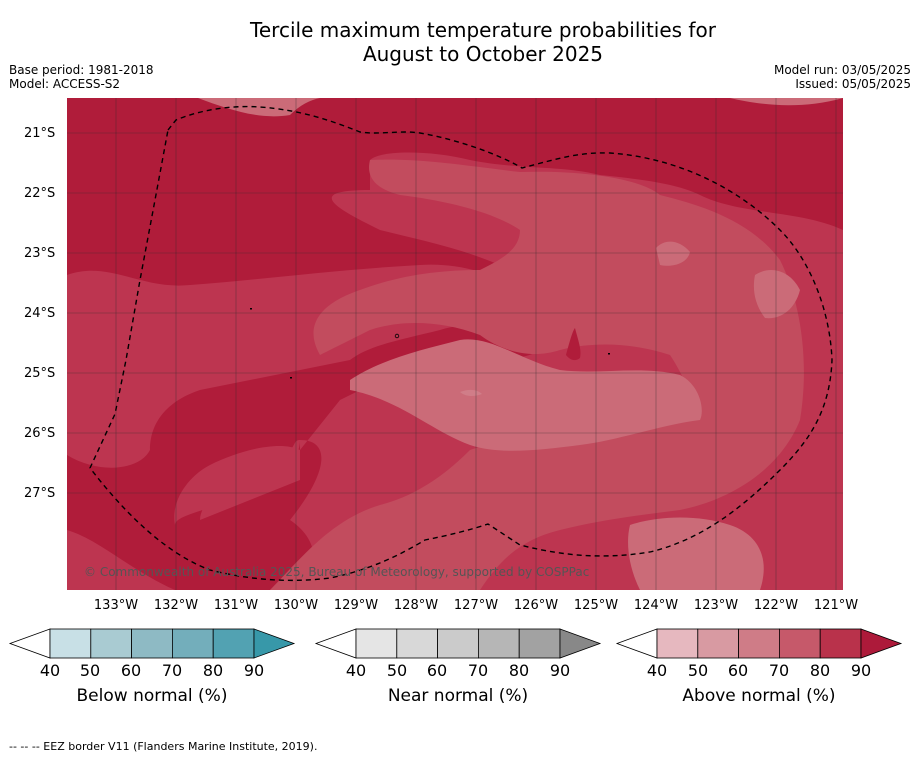 Image resolution: width=919 pixels, height=758 pixels. I want to click on meta-right: Model run: 03/05/2025 Issued: 05/05/2025, so click(842, 77).